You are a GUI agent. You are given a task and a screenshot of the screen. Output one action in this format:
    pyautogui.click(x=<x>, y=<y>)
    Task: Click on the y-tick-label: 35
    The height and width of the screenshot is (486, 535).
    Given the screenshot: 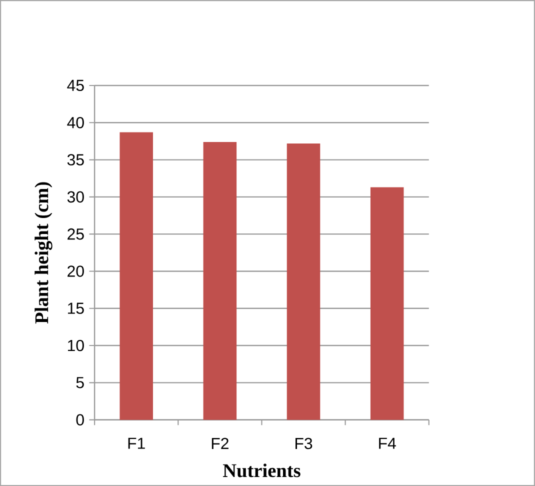 What is the action you would take?
    pyautogui.click(x=75, y=160)
    